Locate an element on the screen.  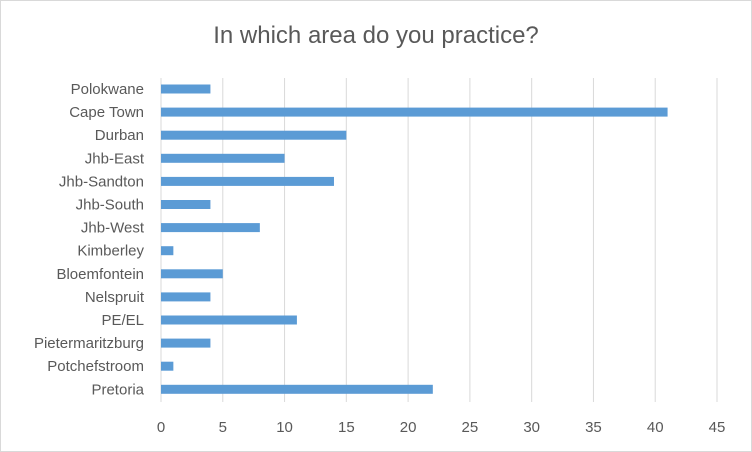
x-tick-label: 10 is located at coordinates (284, 427).